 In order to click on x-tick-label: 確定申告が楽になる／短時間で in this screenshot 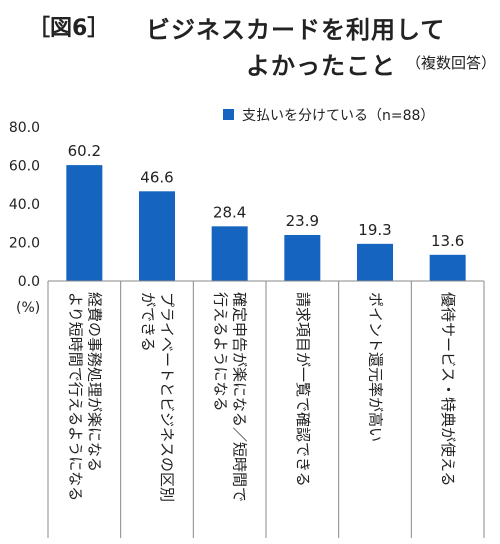, I will do `click(240, 397)`.